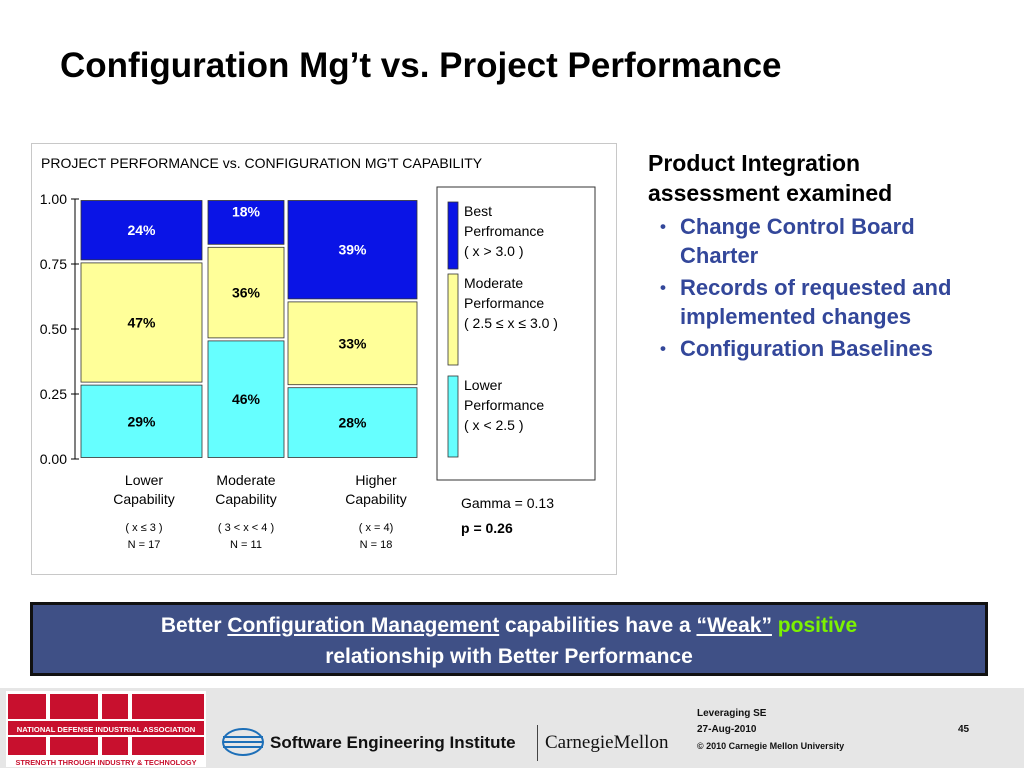 This screenshot has height=768, width=1024. Describe the element at coordinates (363, 625) in the screenshot. I see `banner-config-mgmt: Configuration Management` at that location.